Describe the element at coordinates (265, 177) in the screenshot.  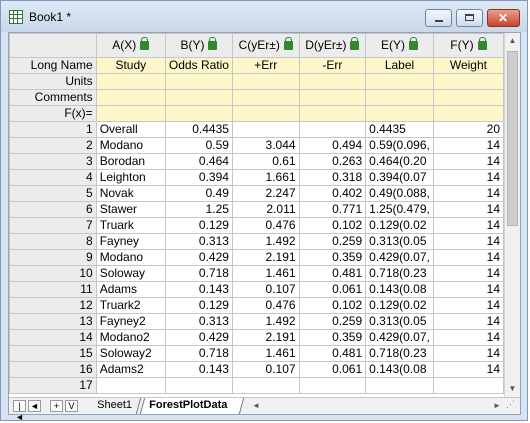
I see `data-cell: 1.661` at that location.